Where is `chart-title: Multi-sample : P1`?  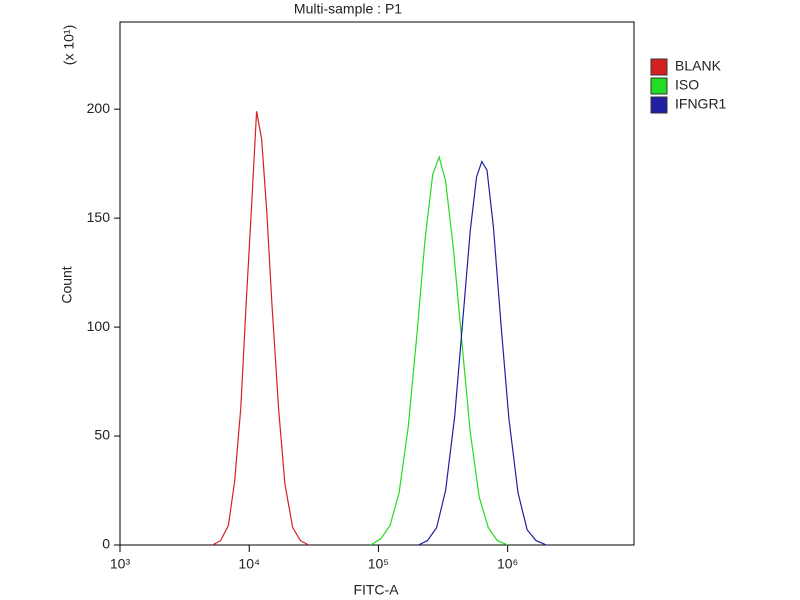
chart-title: Multi-sample : P1 is located at coordinates (348, 9).